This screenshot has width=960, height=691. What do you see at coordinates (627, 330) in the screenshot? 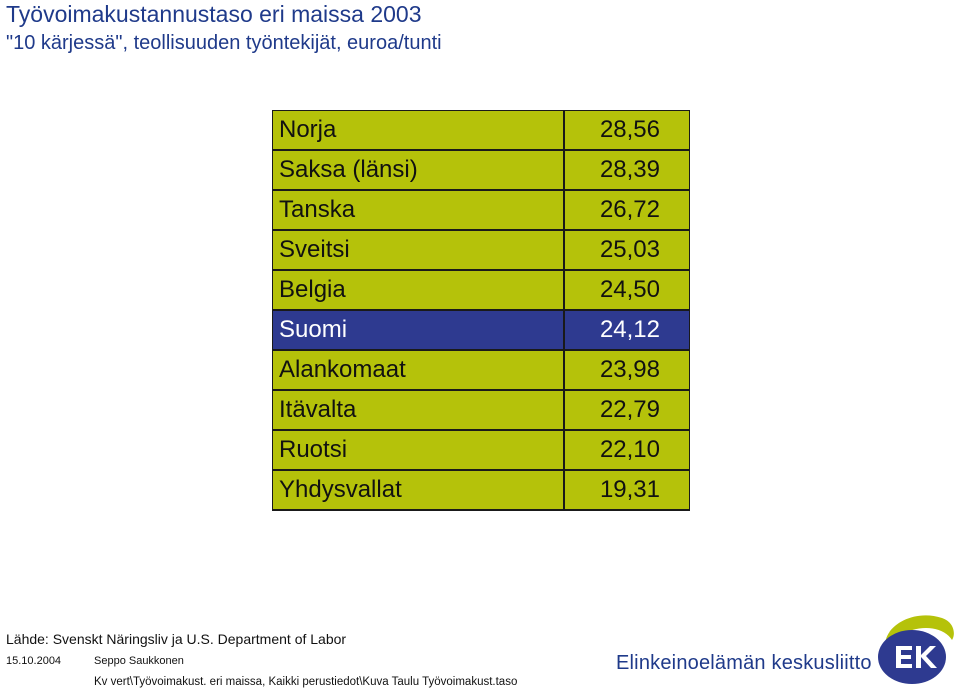
I see `value-cell: 24,12` at bounding box center [627, 330].